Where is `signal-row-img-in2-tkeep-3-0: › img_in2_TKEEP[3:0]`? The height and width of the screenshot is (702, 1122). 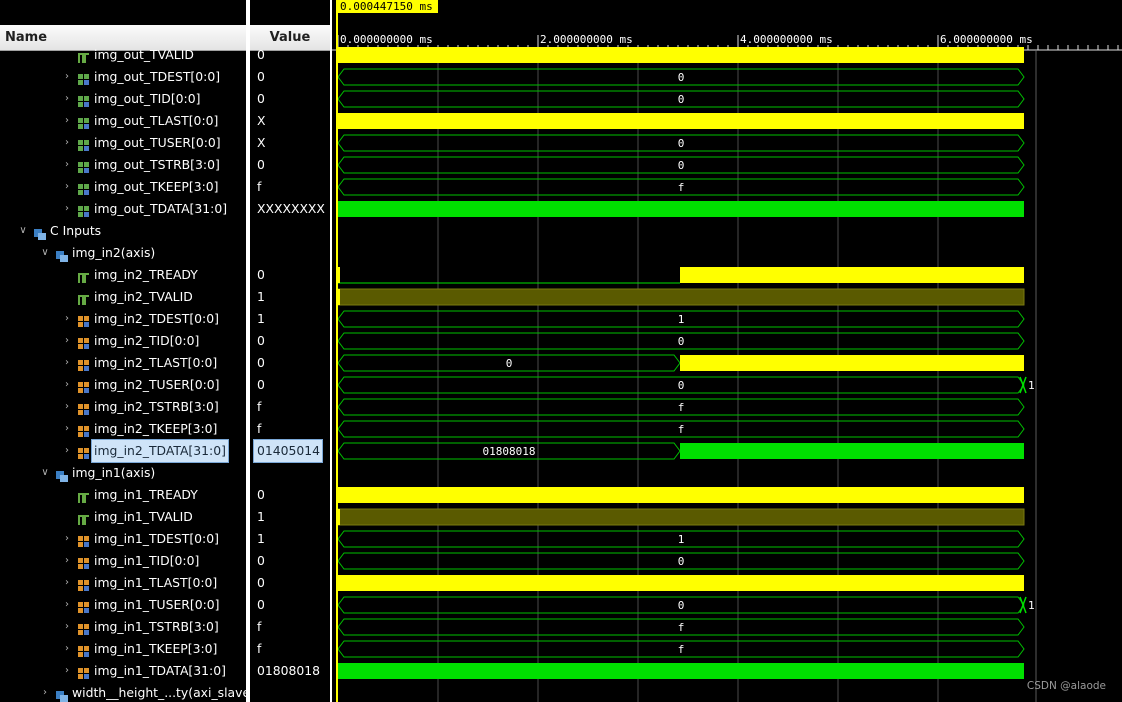
signal-row-img-in2-tkeep-3-0: › img_in2_TKEEP[3:0] is located at coordinates (123, 429).